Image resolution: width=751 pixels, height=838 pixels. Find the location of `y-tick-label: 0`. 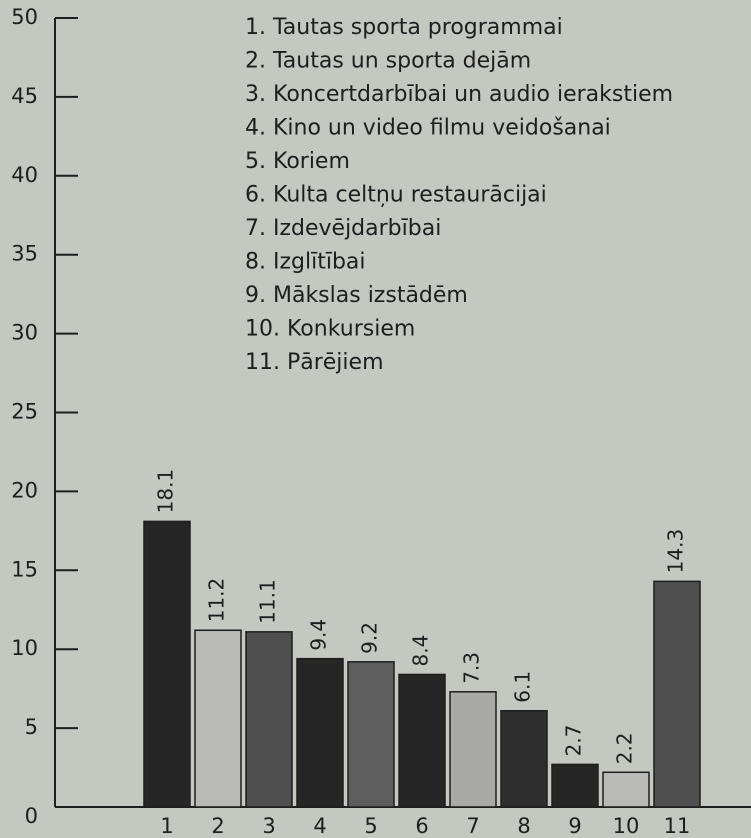

y-tick-label: 0 is located at coordinates (31, 816).